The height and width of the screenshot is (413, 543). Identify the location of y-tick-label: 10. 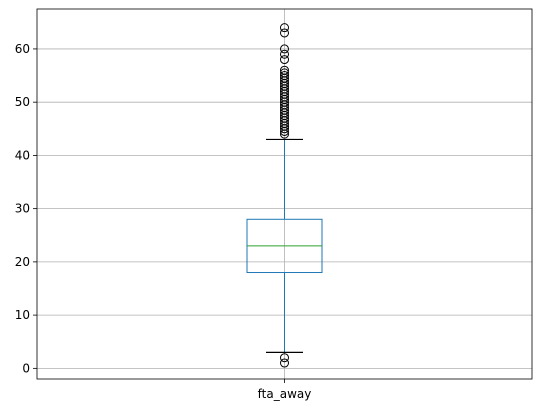
(22, 315).